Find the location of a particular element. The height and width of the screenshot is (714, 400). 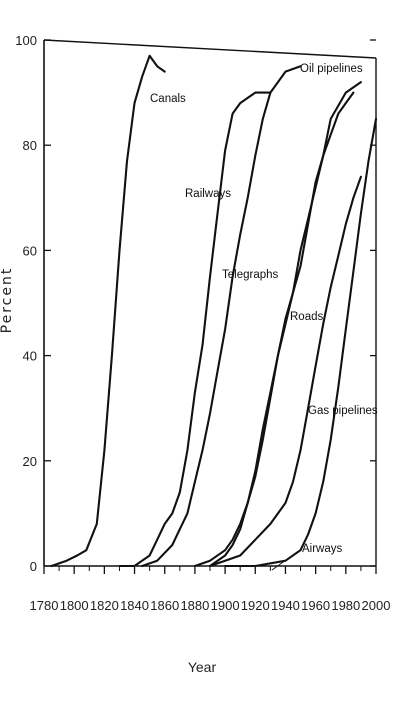

top-border-line is located at coordinates (210, 49).